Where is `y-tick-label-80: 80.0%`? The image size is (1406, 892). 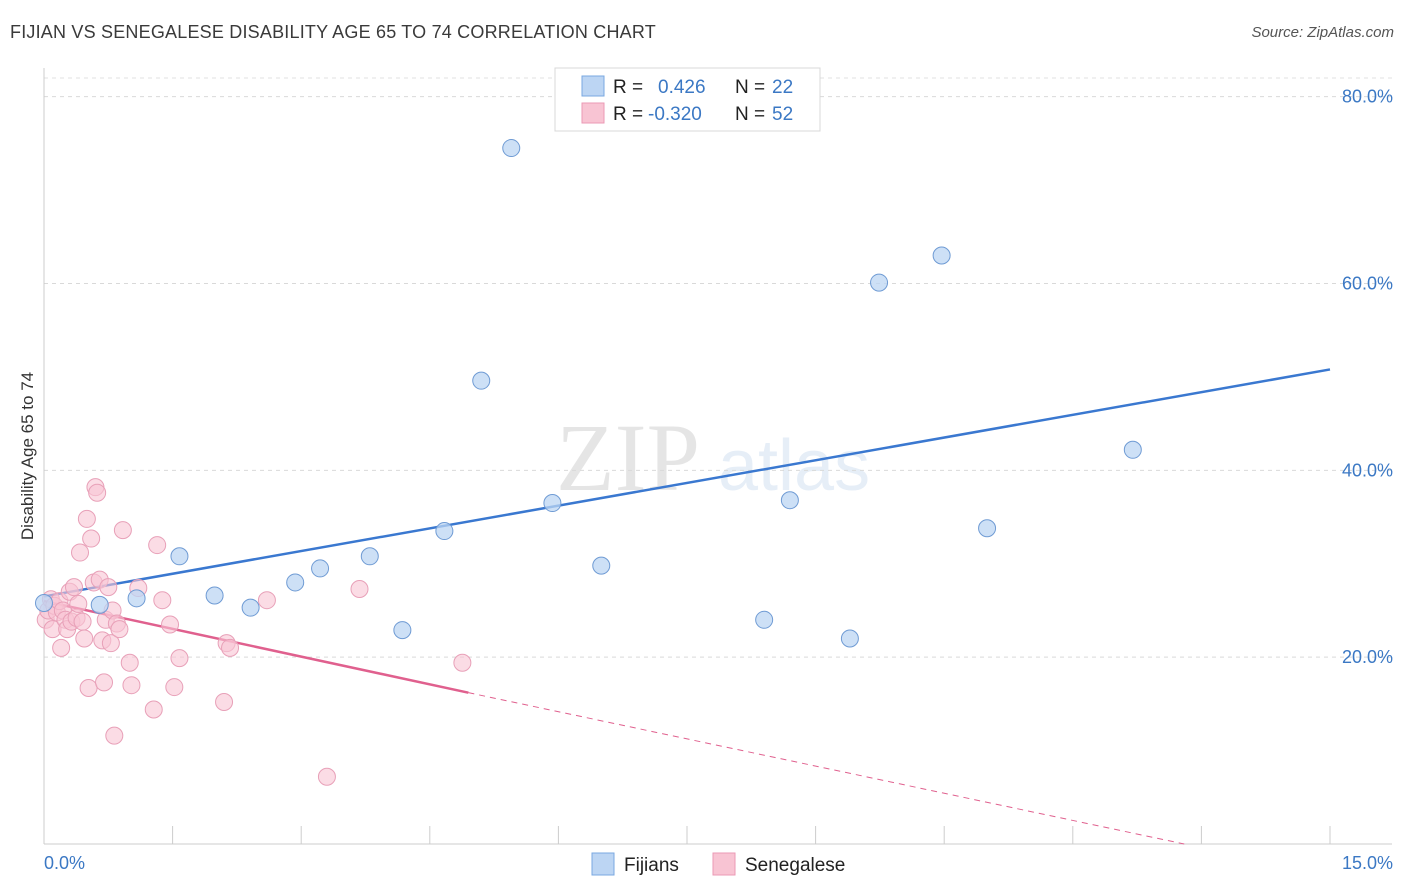
y-tick-label-80: 80.0% is located at coordinates (1367, 97).